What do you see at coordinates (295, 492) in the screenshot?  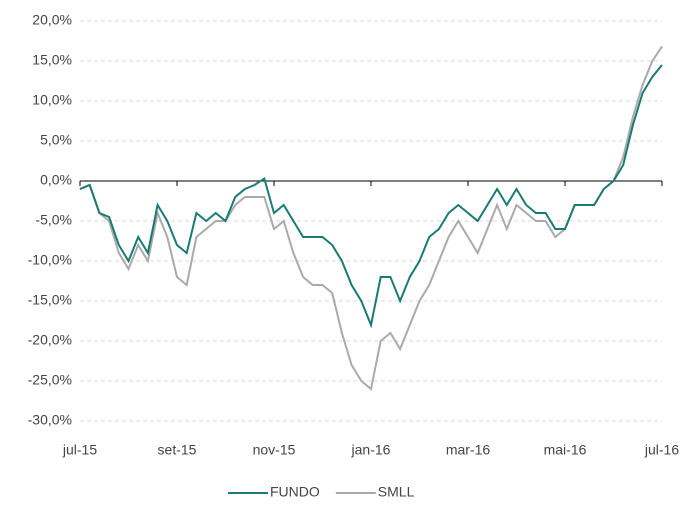 I see `legend-label: FUNDO` at bounding box center [295, 492].